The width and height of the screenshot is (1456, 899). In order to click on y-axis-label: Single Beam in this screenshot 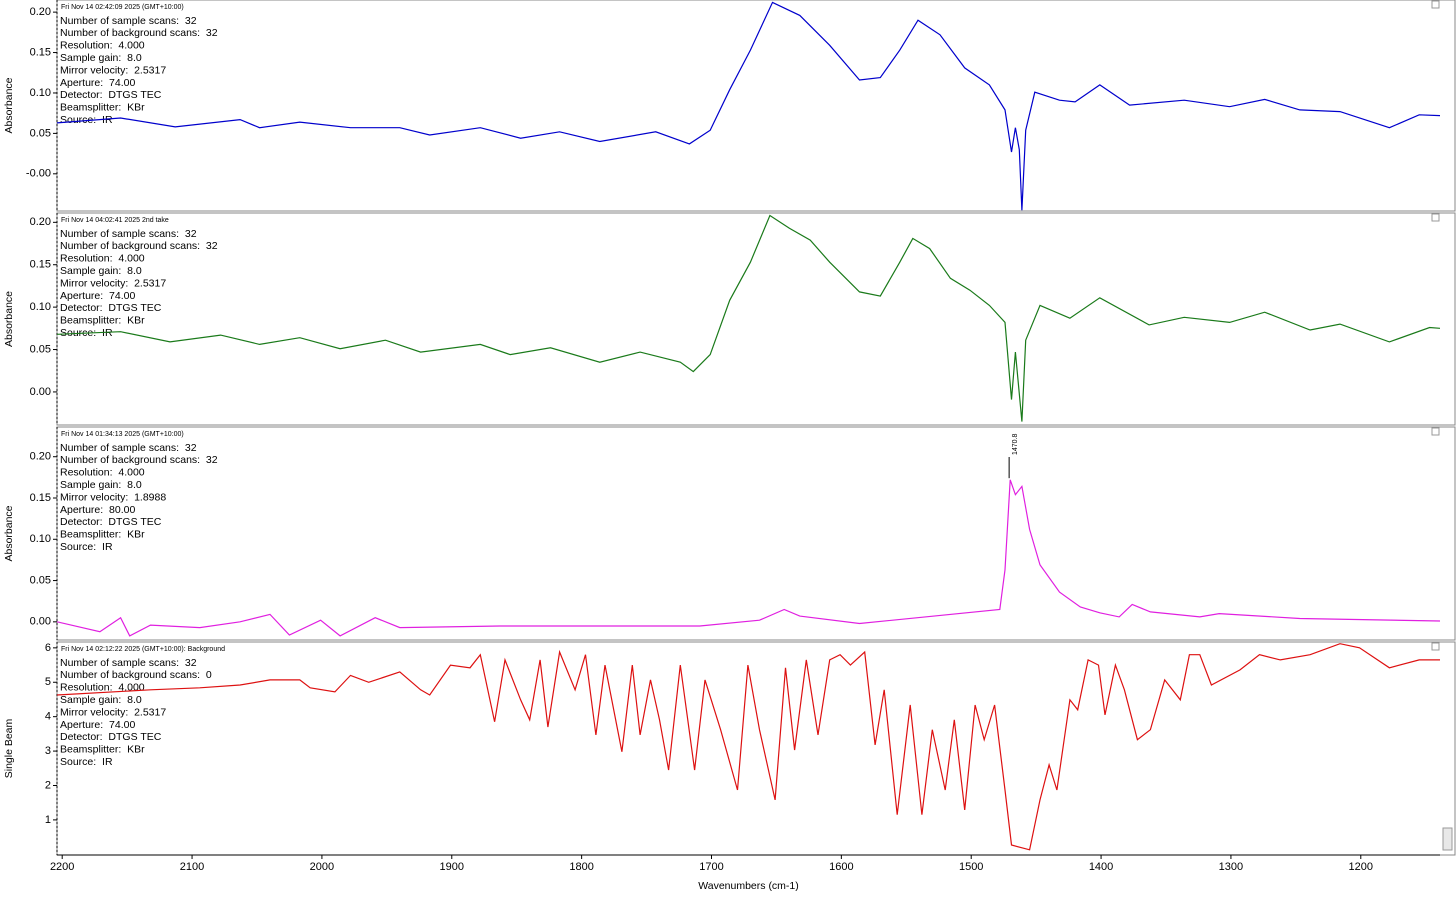, I will do `click(9, 748)`.